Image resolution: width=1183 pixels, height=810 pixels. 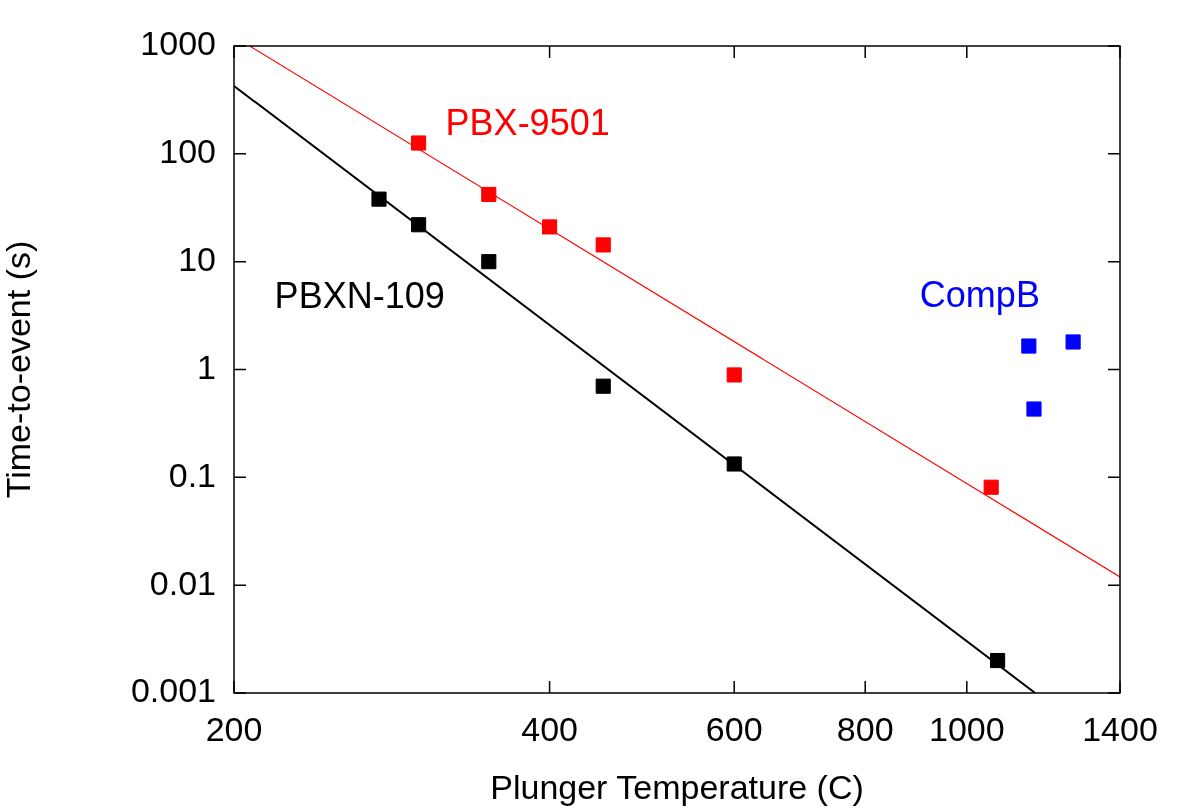 I want to click on x-axis-title: Plunger Temperature (C), so click(x=677, y=786).